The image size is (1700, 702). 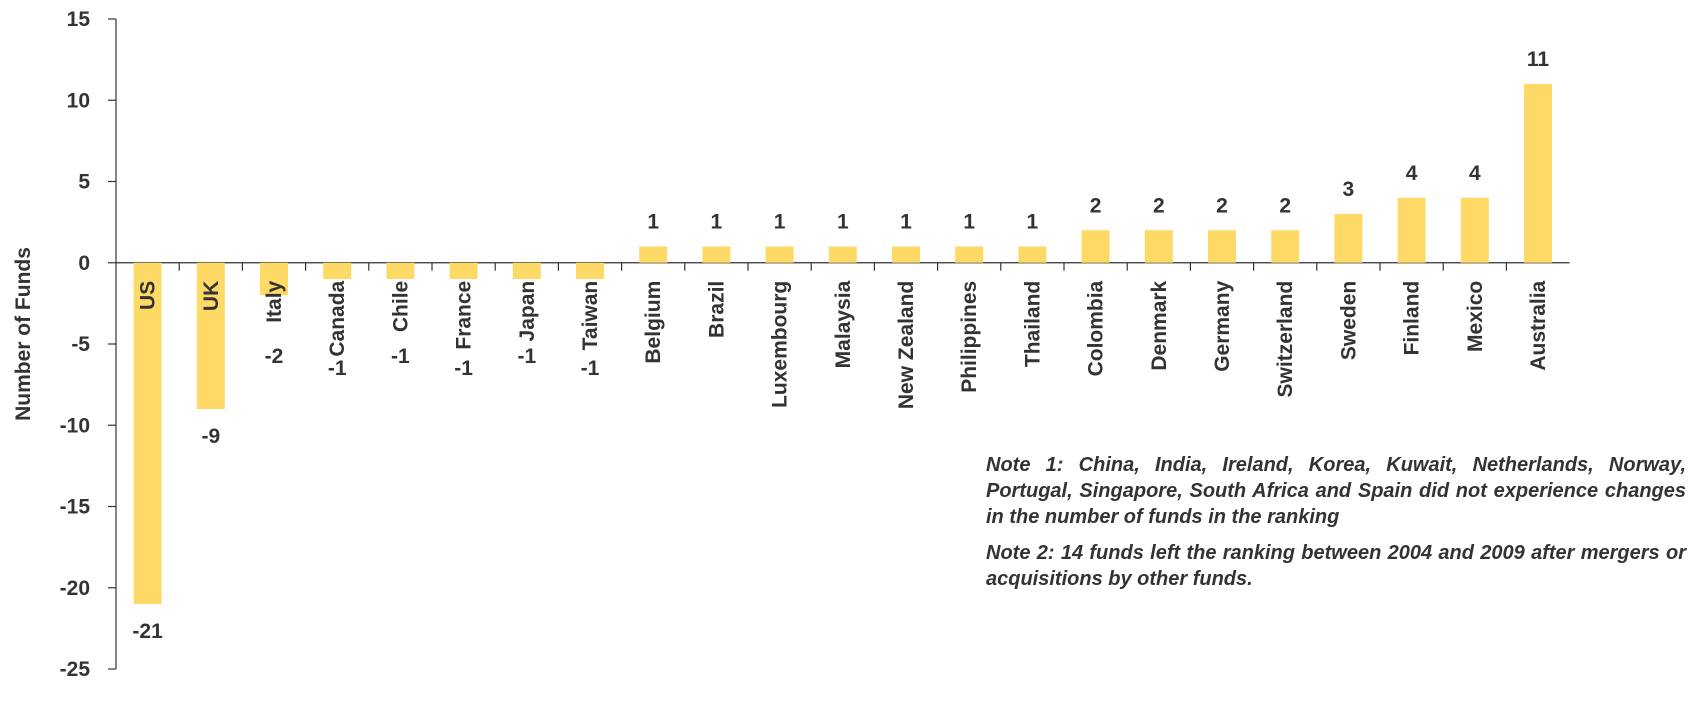 I want to click on category-label: Philippines, so click(x=969, y=337).